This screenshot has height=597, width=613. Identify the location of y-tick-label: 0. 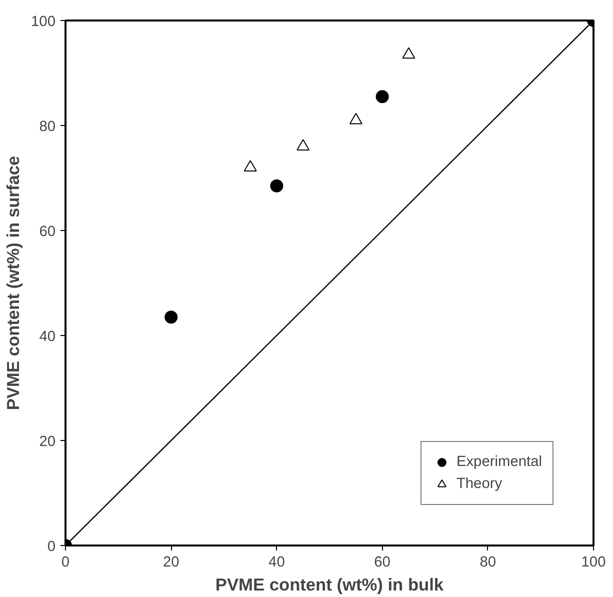
(51, 547).